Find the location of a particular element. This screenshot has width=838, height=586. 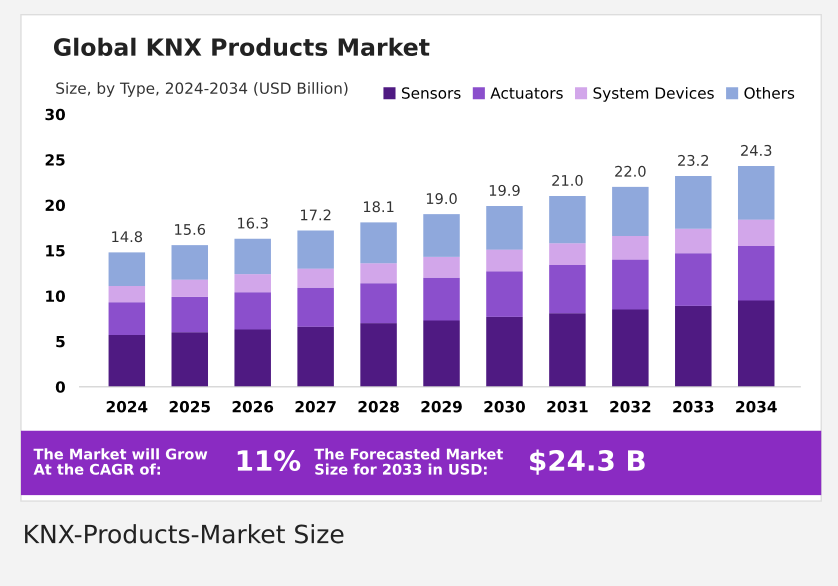

y-tick-label: 0 is located at coordinates (60, 387).